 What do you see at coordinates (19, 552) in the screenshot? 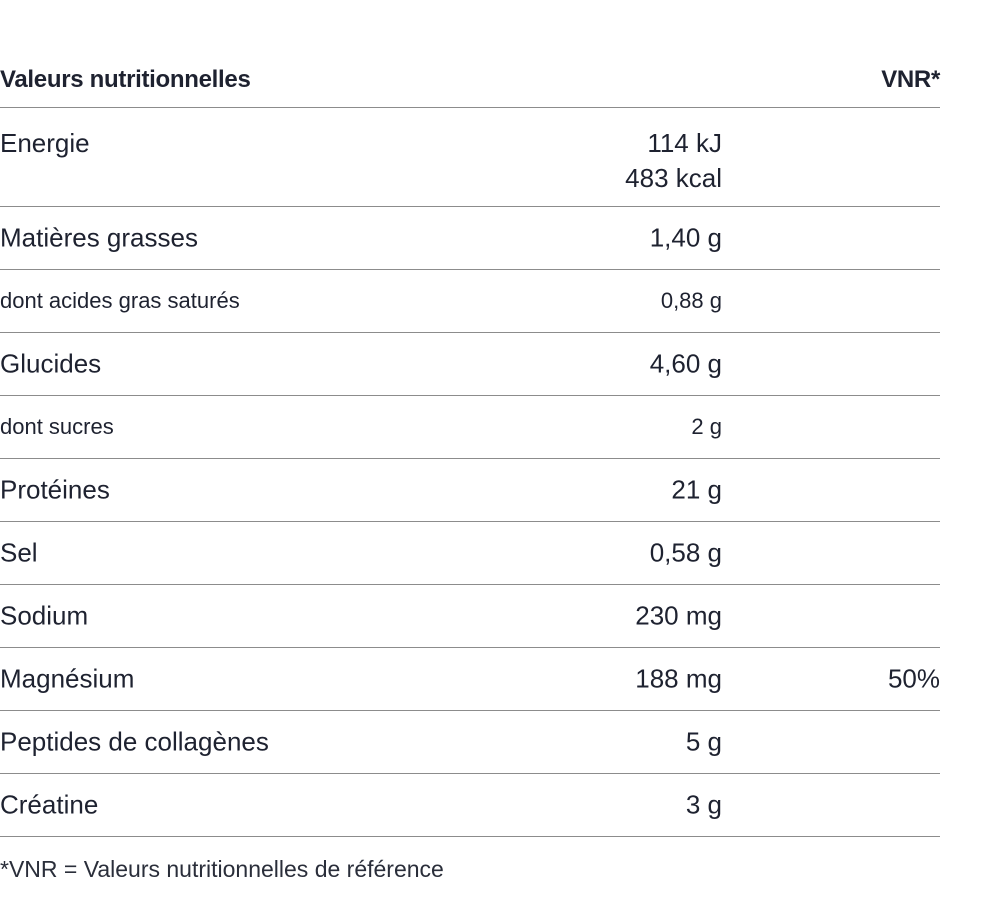
I see `nutrient-name: Sel` at bounding box center [19, 552].